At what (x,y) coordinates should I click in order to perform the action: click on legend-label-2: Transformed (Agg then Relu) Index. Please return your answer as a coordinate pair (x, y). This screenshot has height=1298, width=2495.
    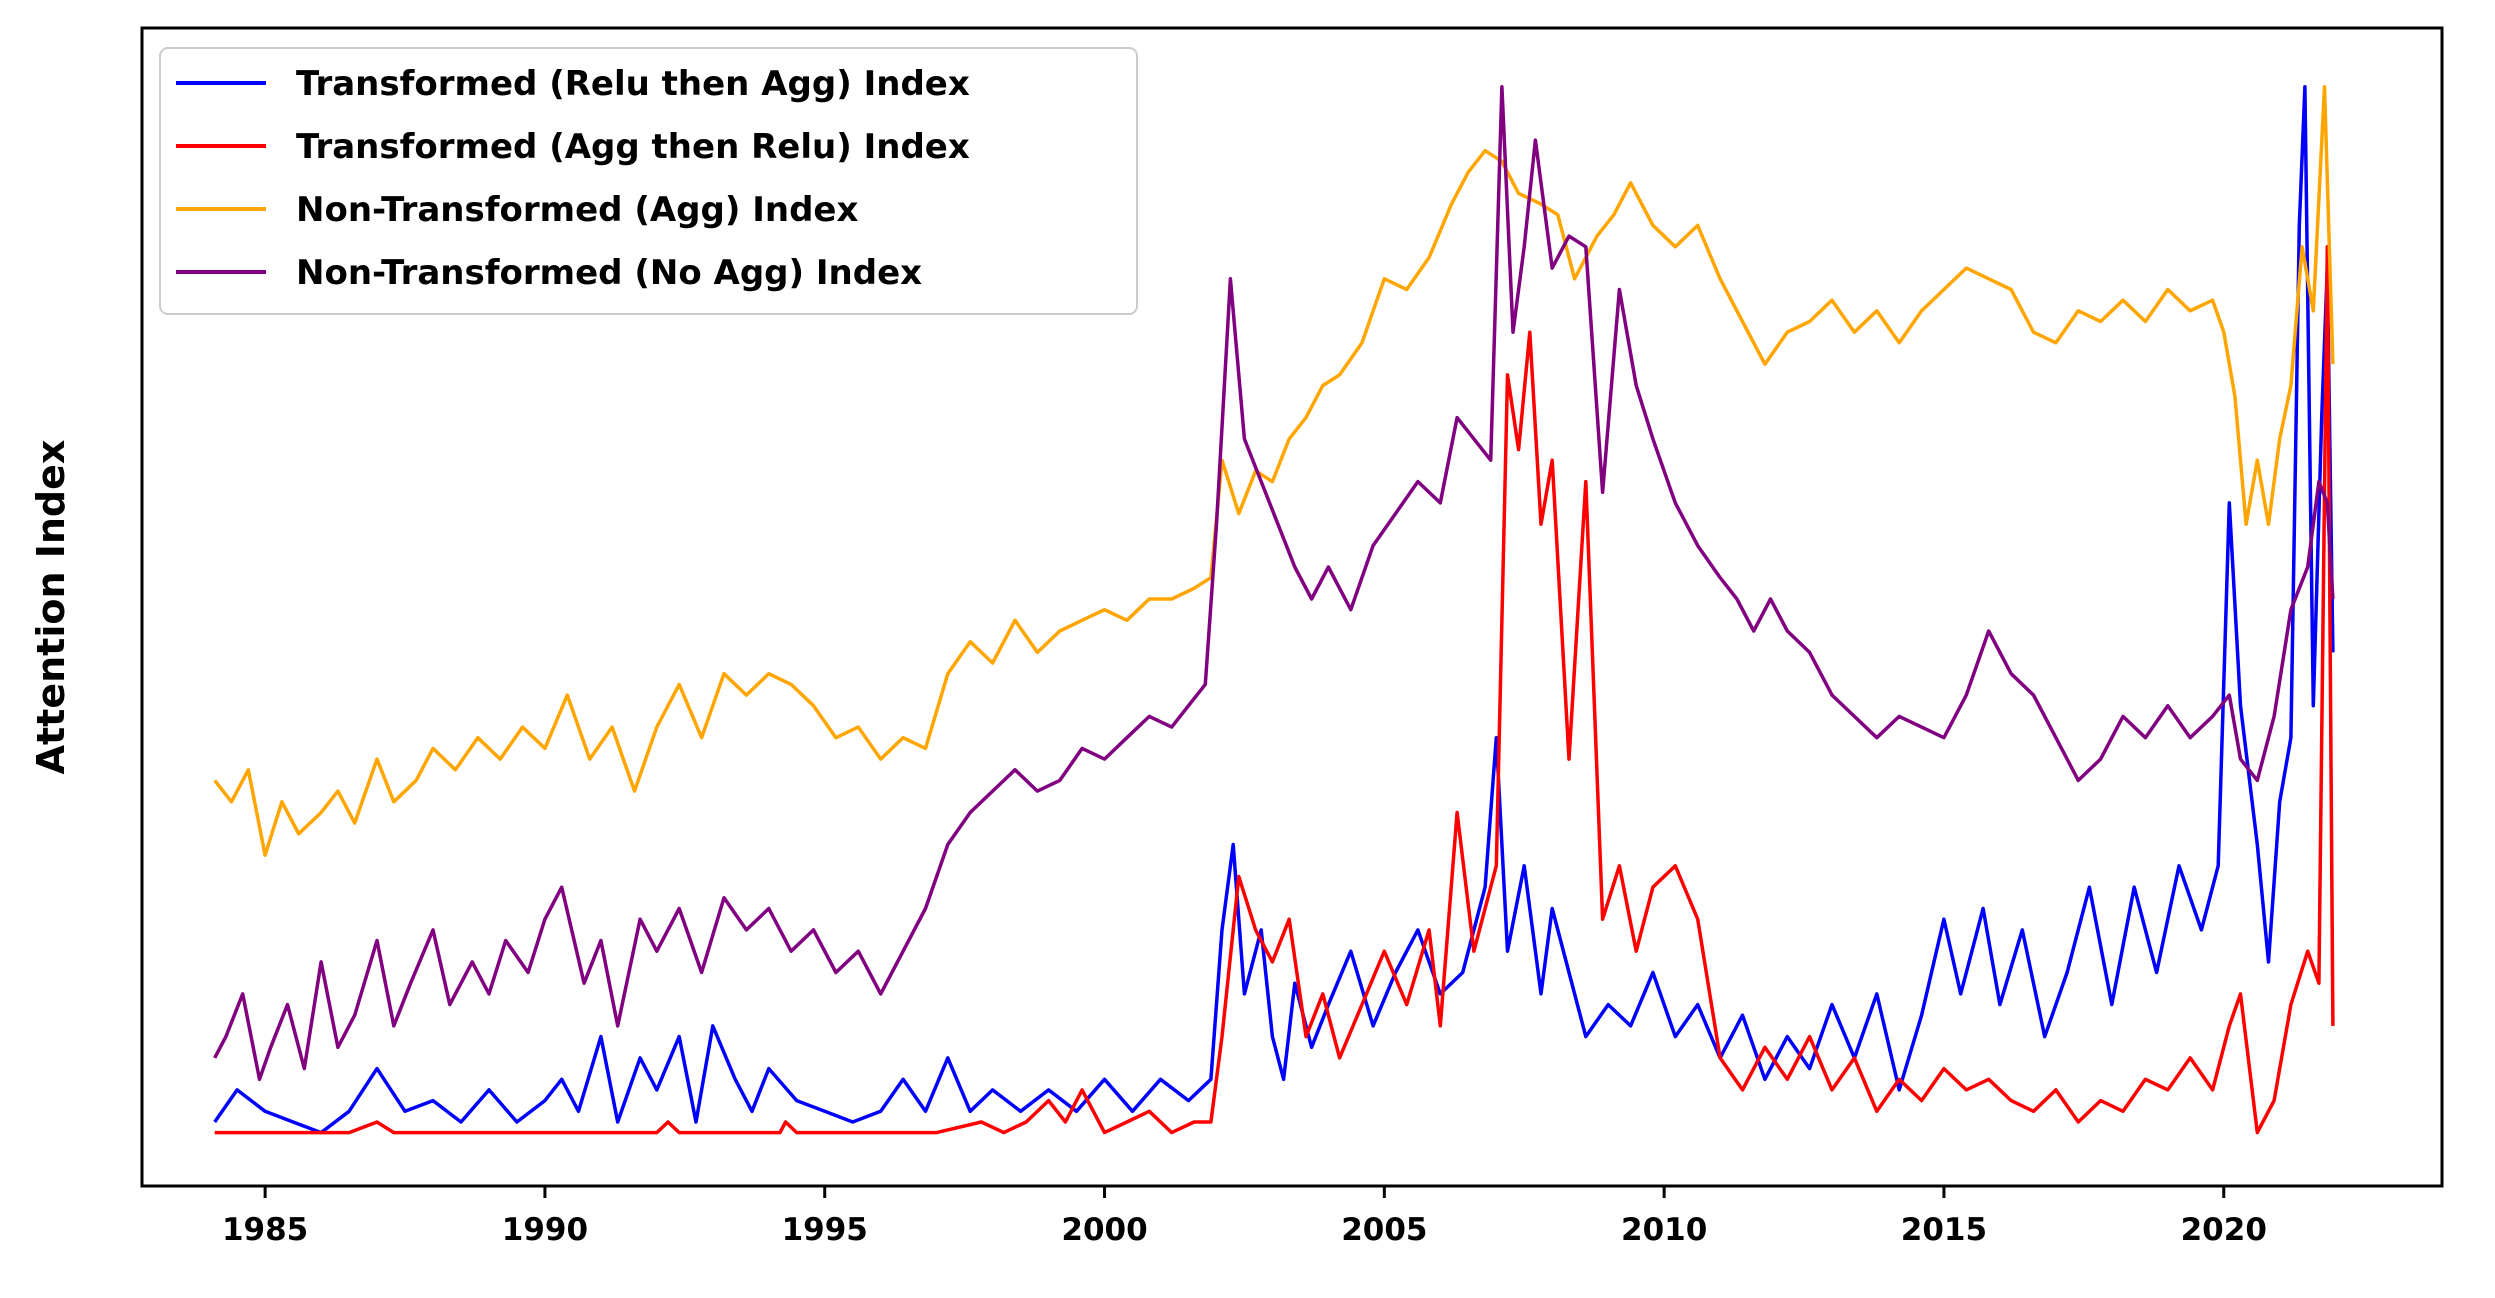
    Looking at the image, I should click on (633, 147).